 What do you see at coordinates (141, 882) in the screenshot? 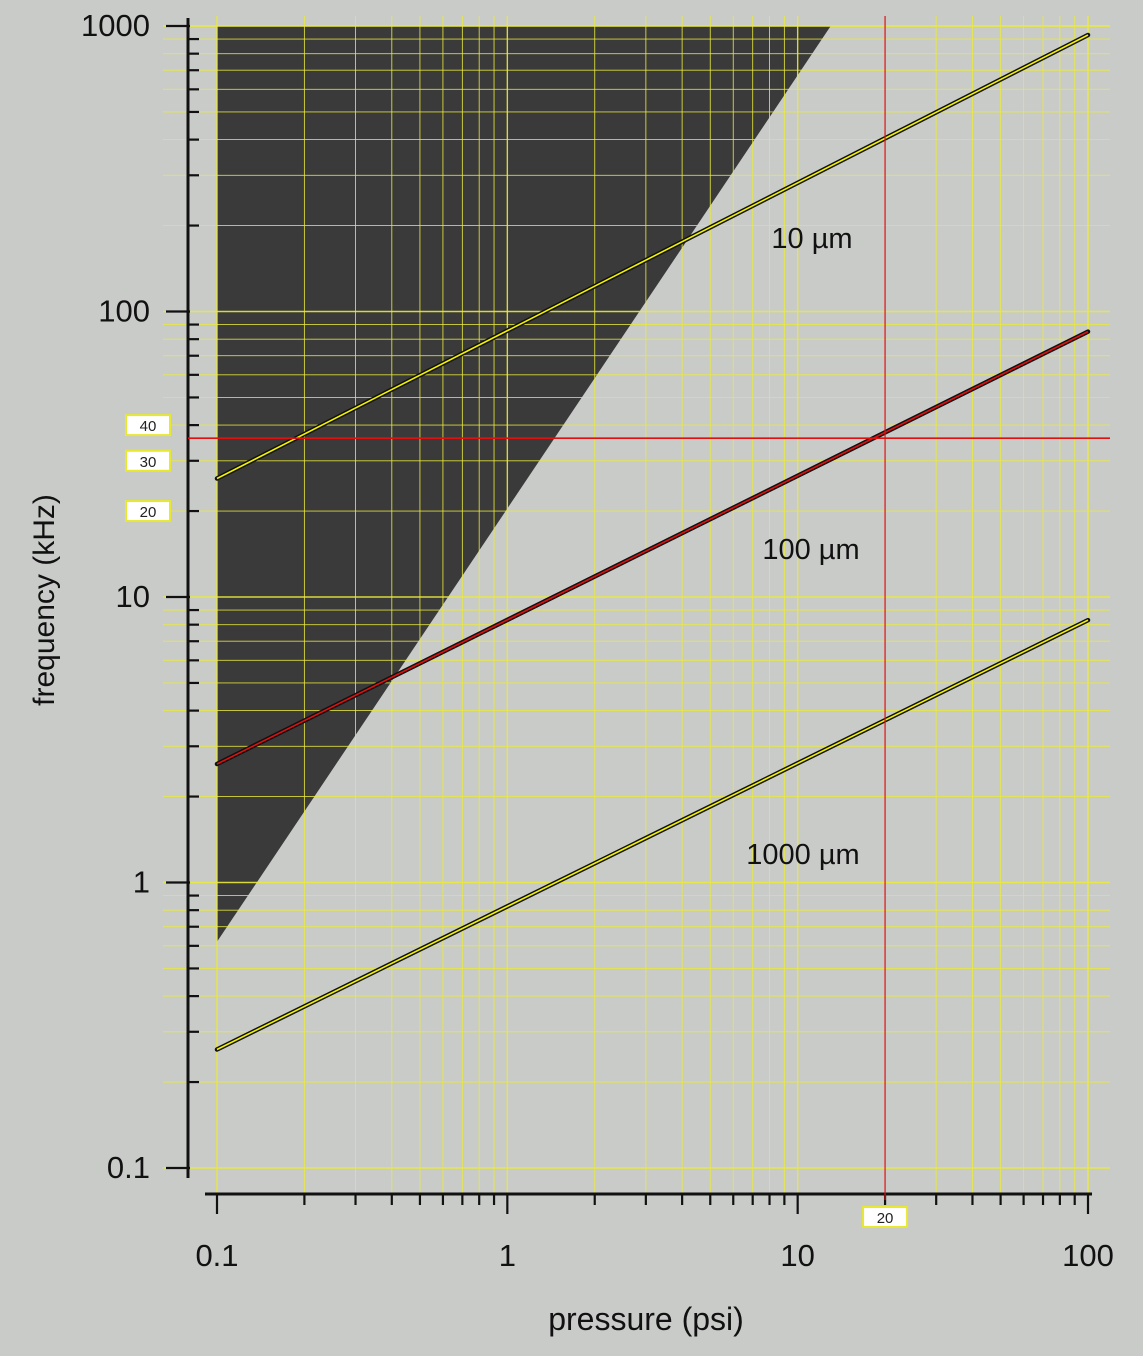
I see `y-tick-label: 1` at bounding box center [141, 882].